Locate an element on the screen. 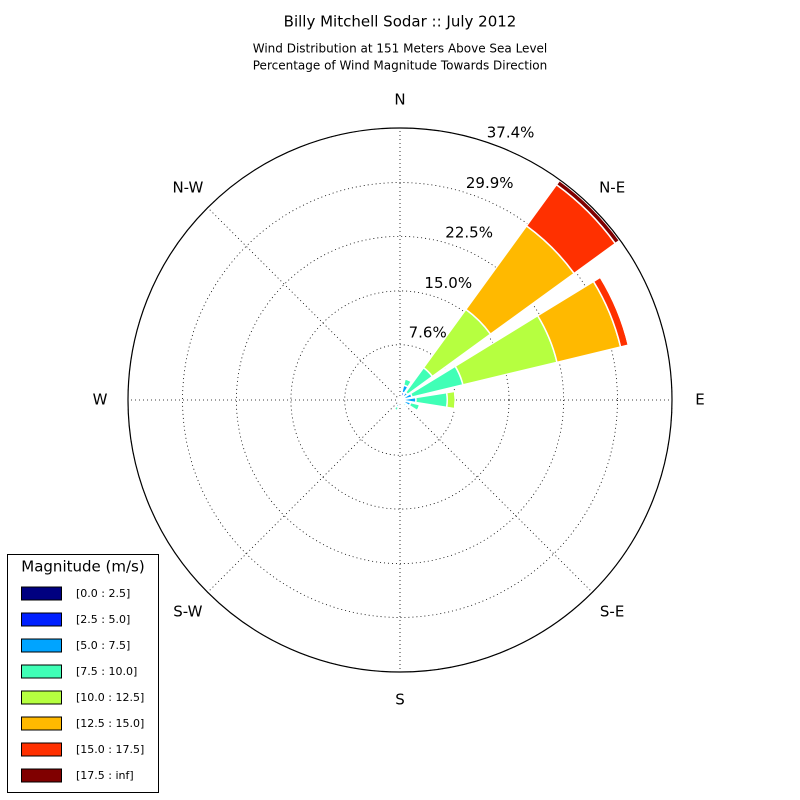 The width and height of the screenshot is (800, 800). x-tick-label: S is located at coordinates (400, 700).